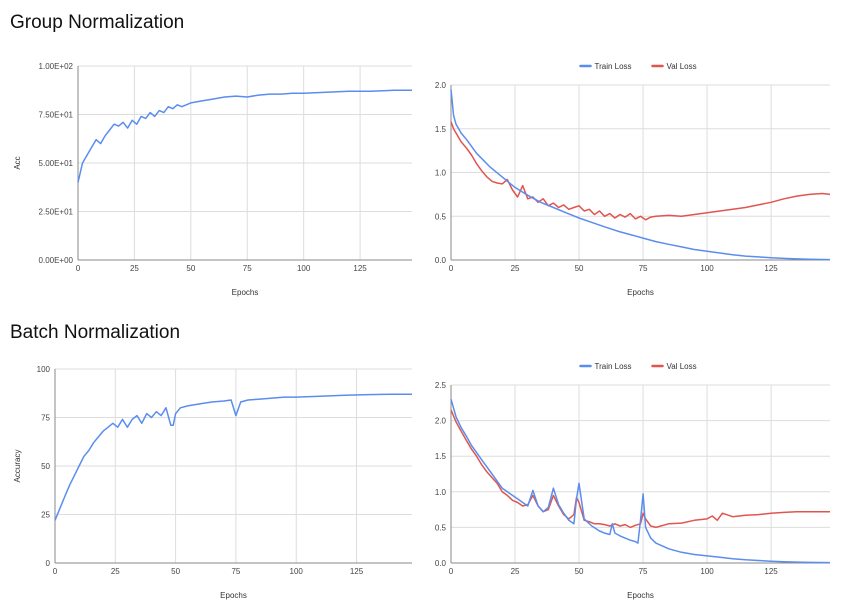 Image resolution: width=848 pixels, height=610 pixels. I want to click on y-axis-label: Accuracy, so click(17, 466).